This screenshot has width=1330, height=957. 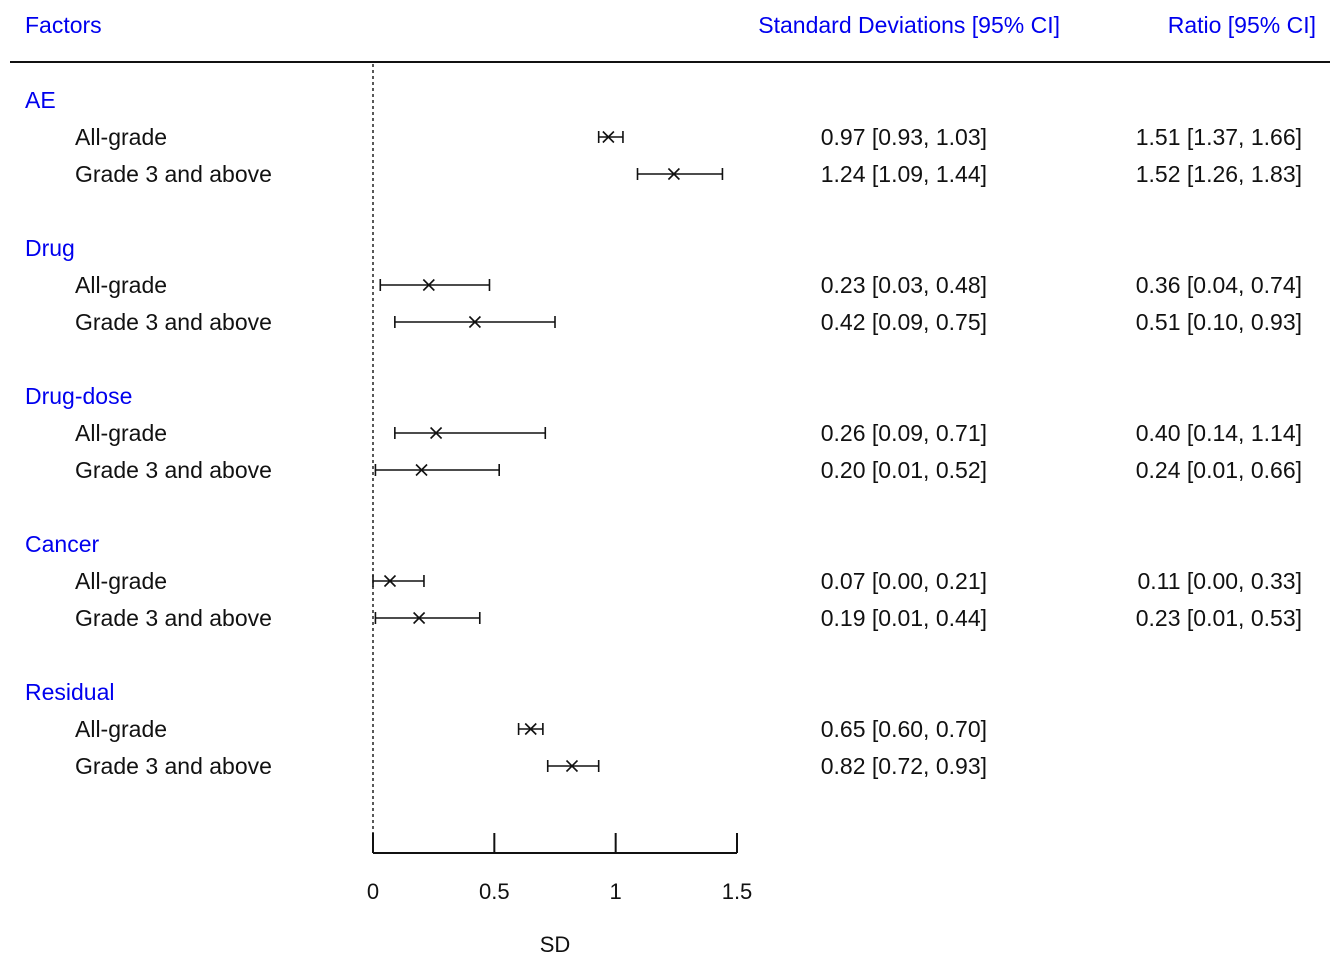 I want to click on sd-value: 0.20 [0.01, 0.52], so click(x=904, y=470).